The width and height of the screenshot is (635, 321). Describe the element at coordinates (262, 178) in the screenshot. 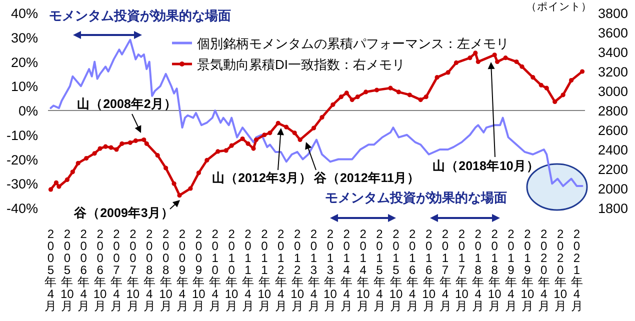

I see `annotation: 山（2012年3月）` at that location.